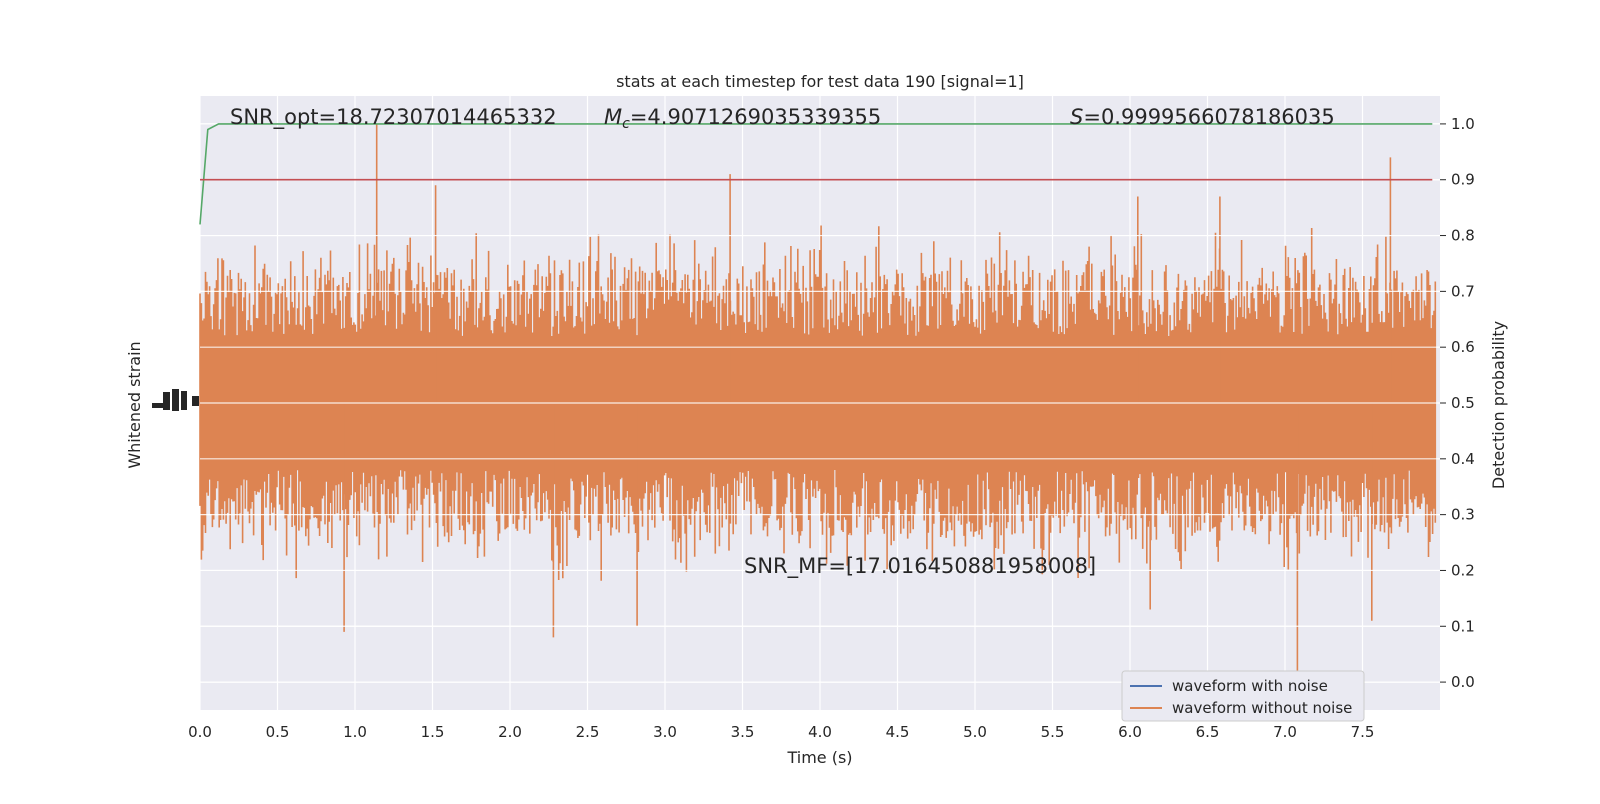  I want to click on x-tick-label: 4.0, so click(820, 732).